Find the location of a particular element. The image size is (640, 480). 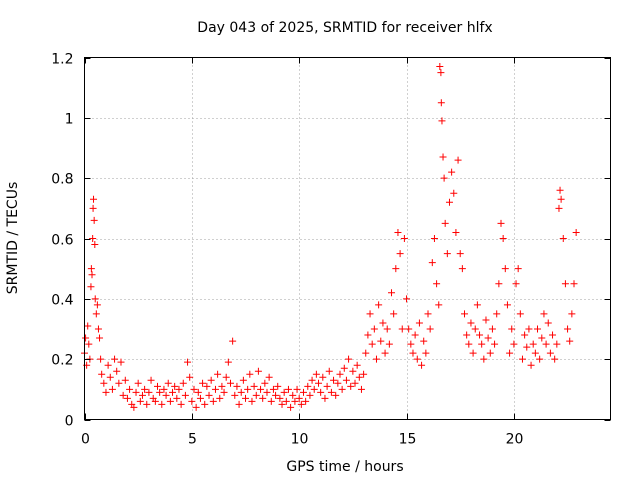

x-tick-label: 10 is located at coordinates (300, 440).